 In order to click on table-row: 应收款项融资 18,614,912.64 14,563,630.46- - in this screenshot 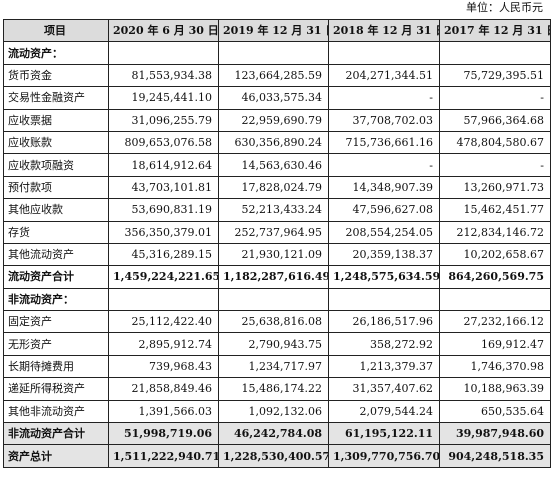, I will do `click(277, 165)`.